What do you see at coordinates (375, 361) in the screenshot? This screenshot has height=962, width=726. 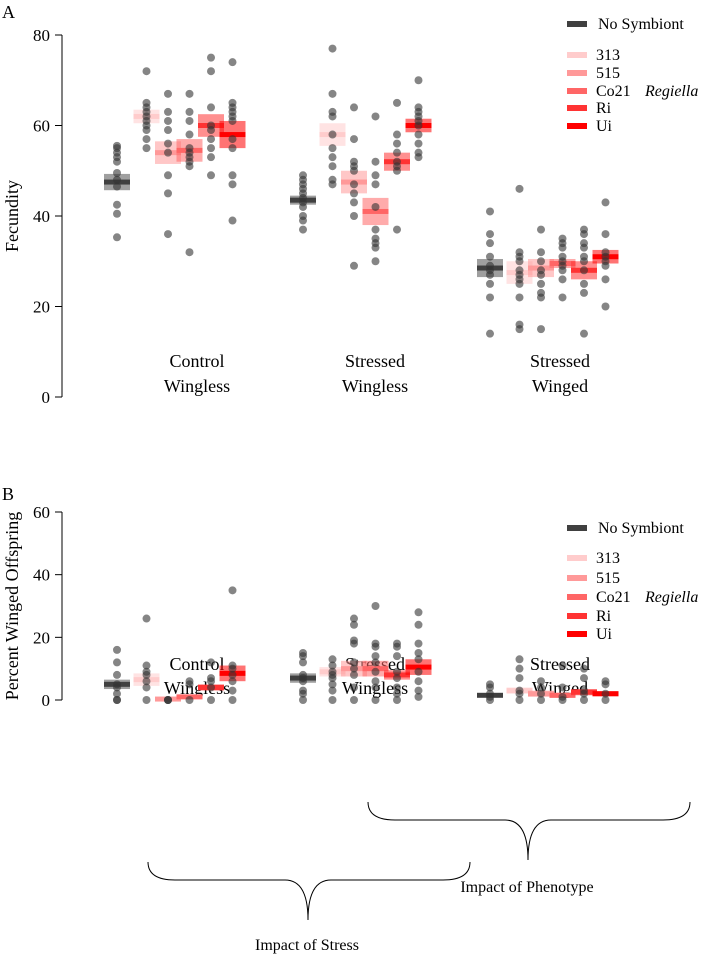 I see `x-category-label: Stressed` at bounding box center [375, 361].